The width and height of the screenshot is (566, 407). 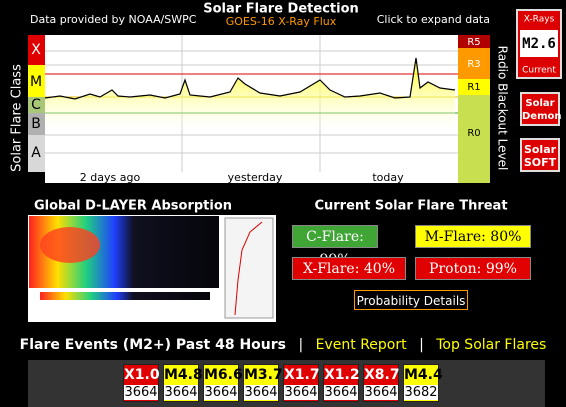 I want to click on threat-box: Proton: 99%, so click(x=473, y=268).